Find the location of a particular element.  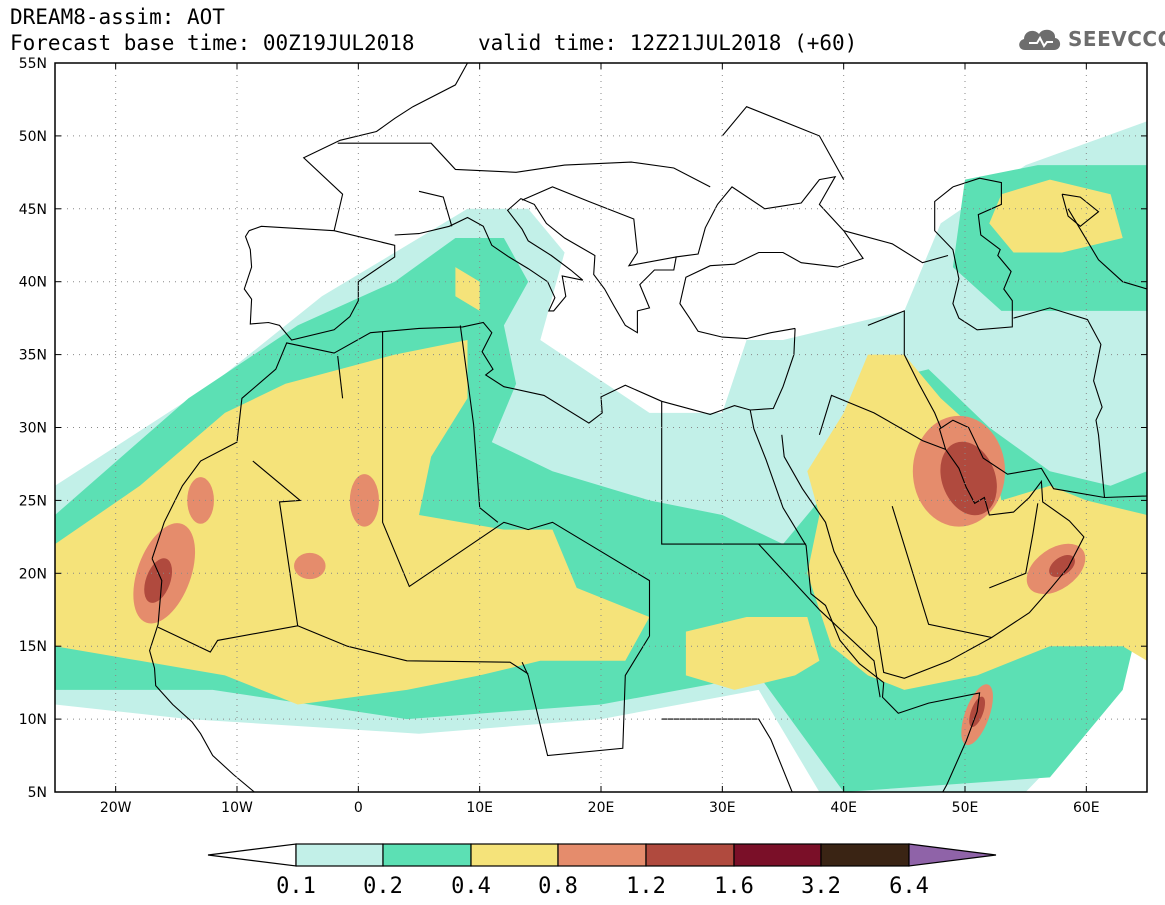

lon-tick-label: 10E is located at coordinates (479, 808).